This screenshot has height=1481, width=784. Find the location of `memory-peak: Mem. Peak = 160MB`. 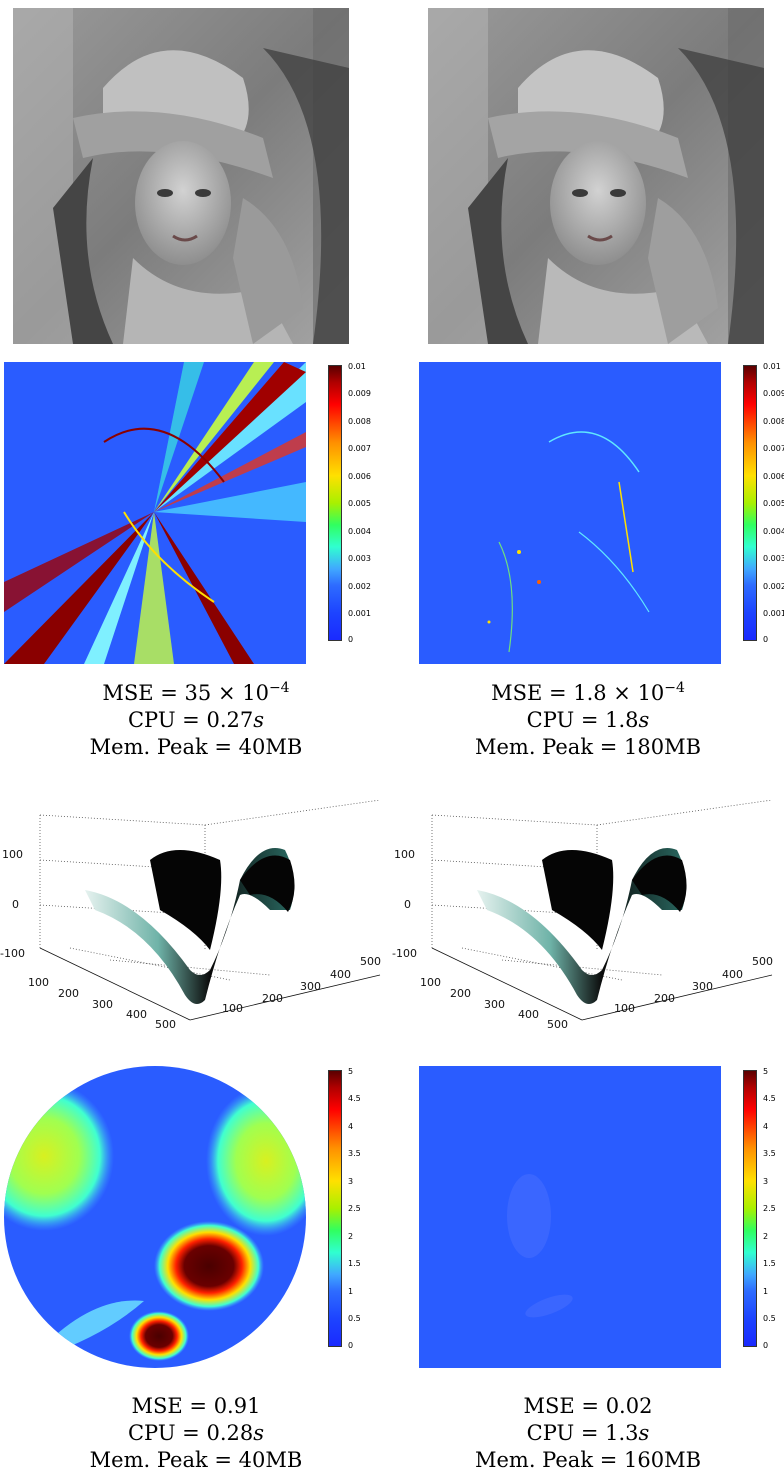

memory-peak: Mem. Peak = 160MB is located at coordinates (588, 1460).